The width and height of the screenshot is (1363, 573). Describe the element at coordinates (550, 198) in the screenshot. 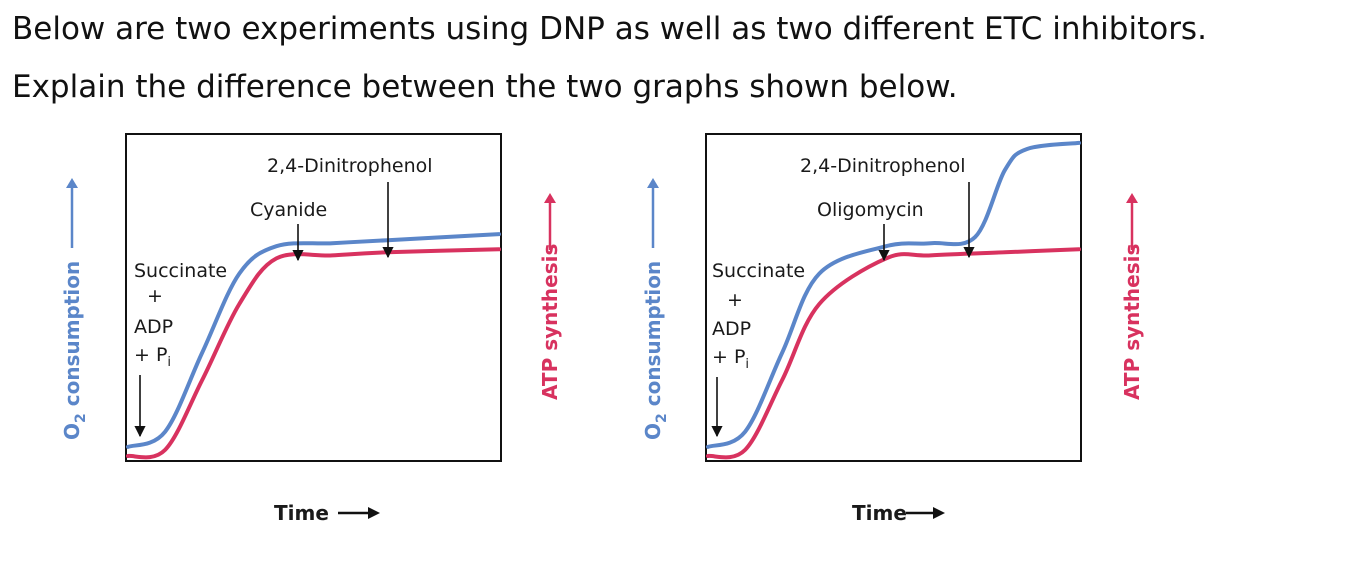

I see `chart-1-y-right-arrowhead` at that location.